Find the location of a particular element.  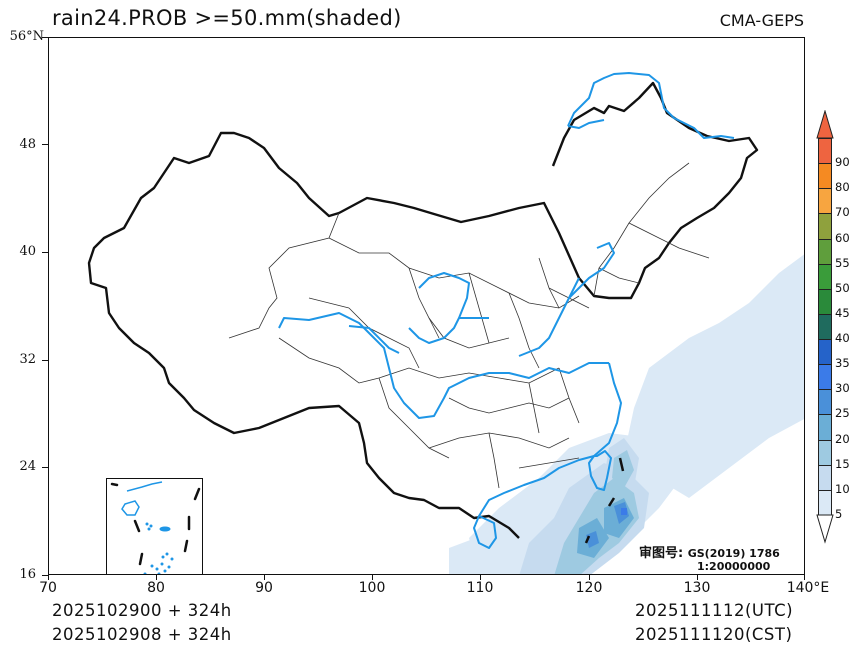

colorbar-label: 30 is located at coordinates (842, 388).